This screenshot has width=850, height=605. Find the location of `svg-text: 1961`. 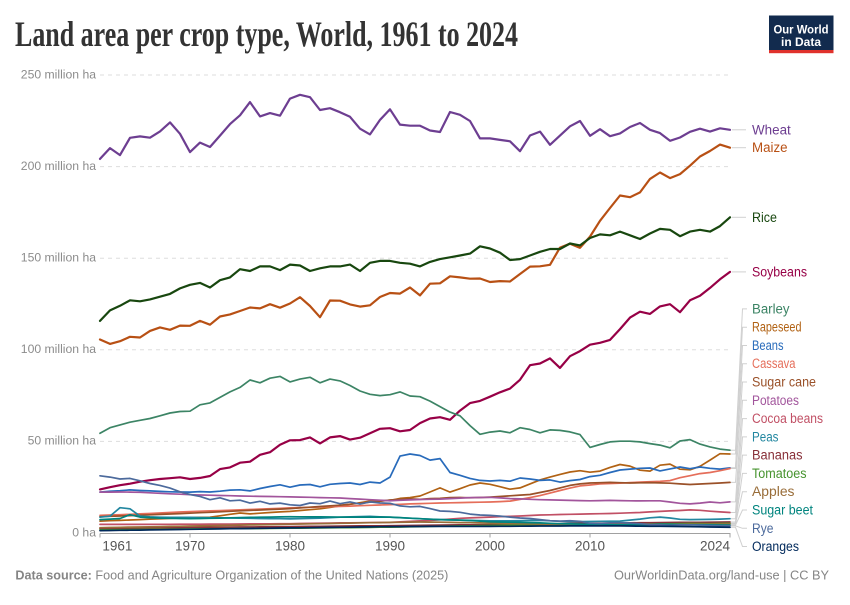

svg-text: 1961 is located at coordinates (117, 546).